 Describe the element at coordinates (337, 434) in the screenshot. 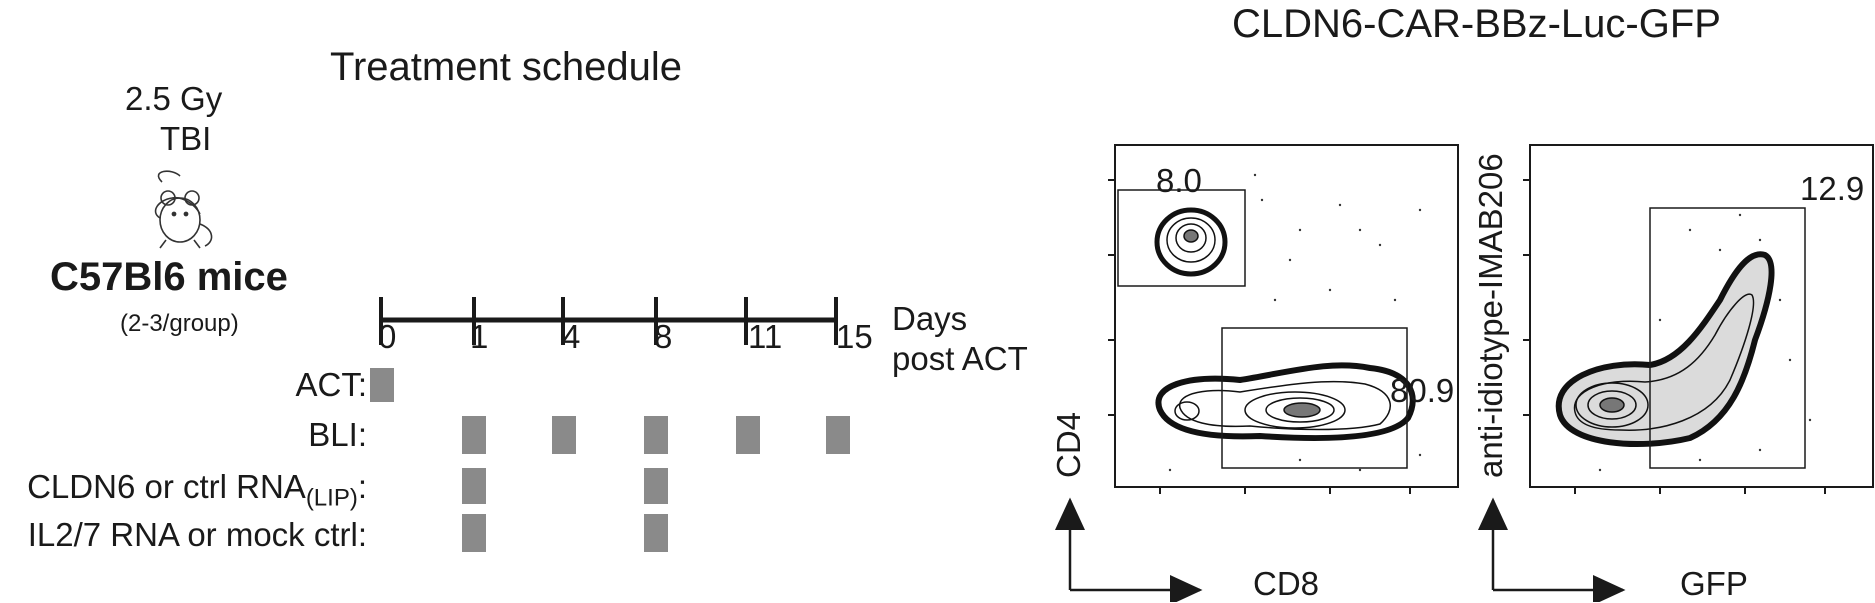

I see `row-label-bli: BLI:` at that location.